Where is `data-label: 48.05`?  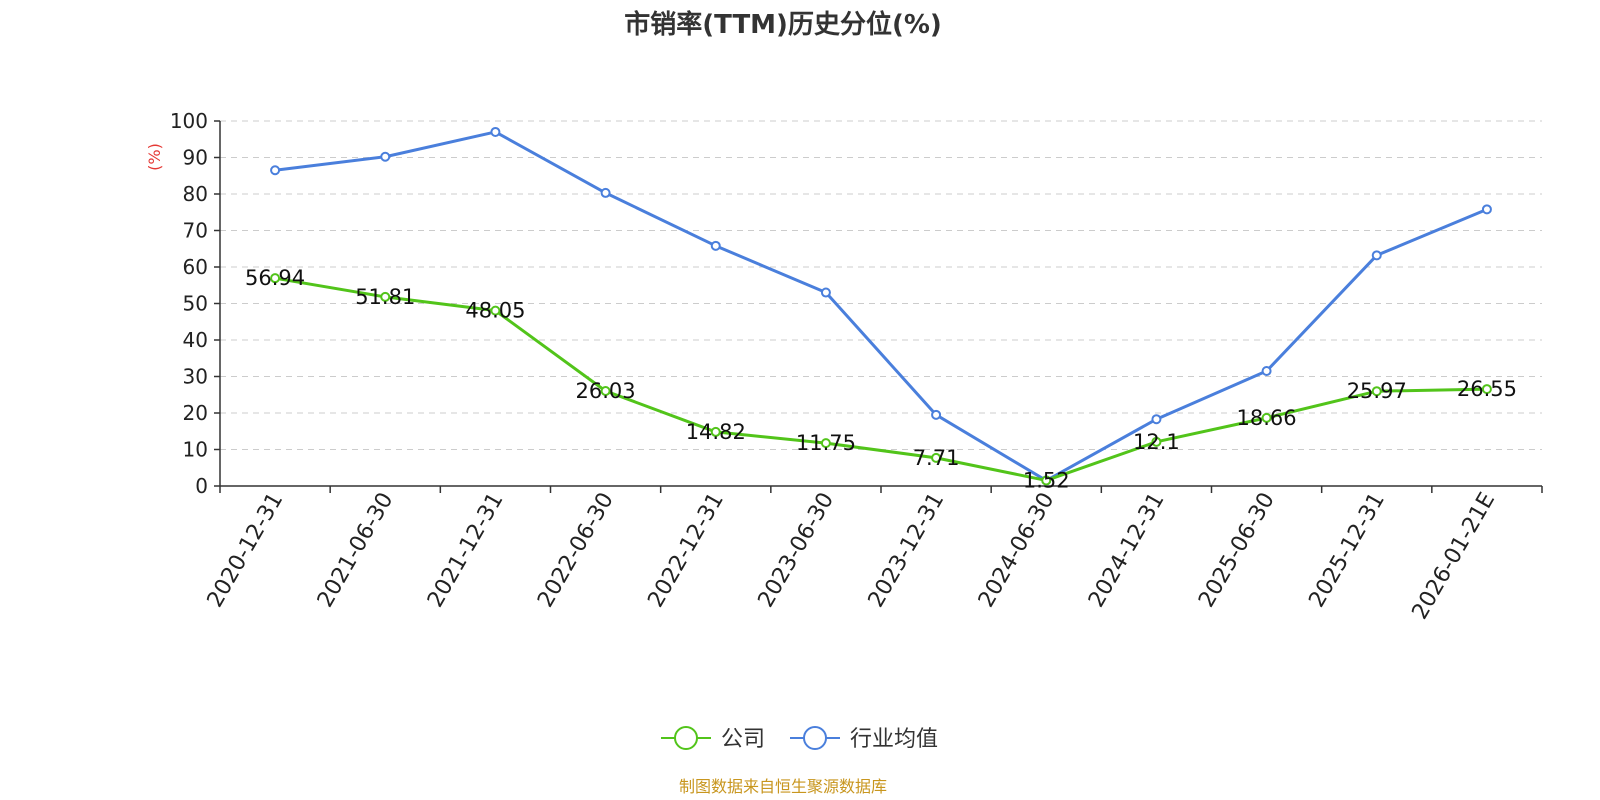 data-label: 48.05 is located at coordinates (495, 311).